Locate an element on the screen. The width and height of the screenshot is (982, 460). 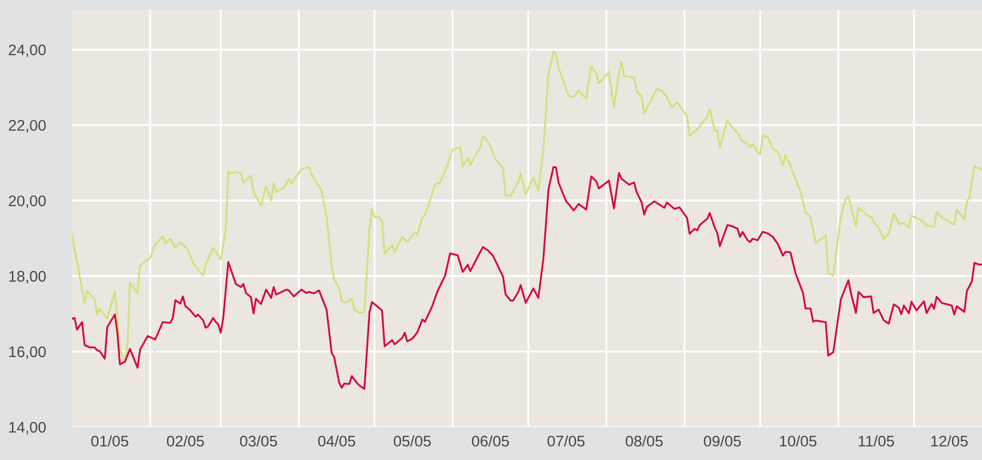
y-tick-label: 14,00 is located at coordinates (27, 428).